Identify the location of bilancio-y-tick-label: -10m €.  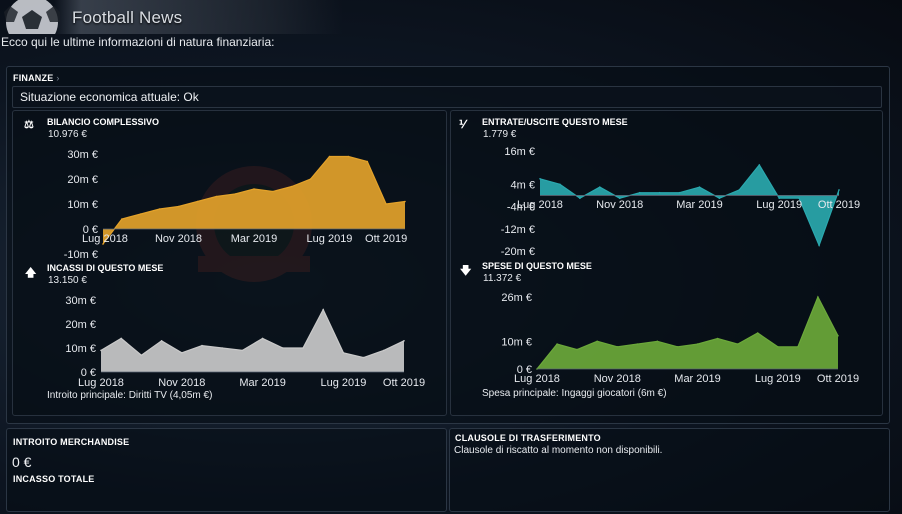
(81, 255).